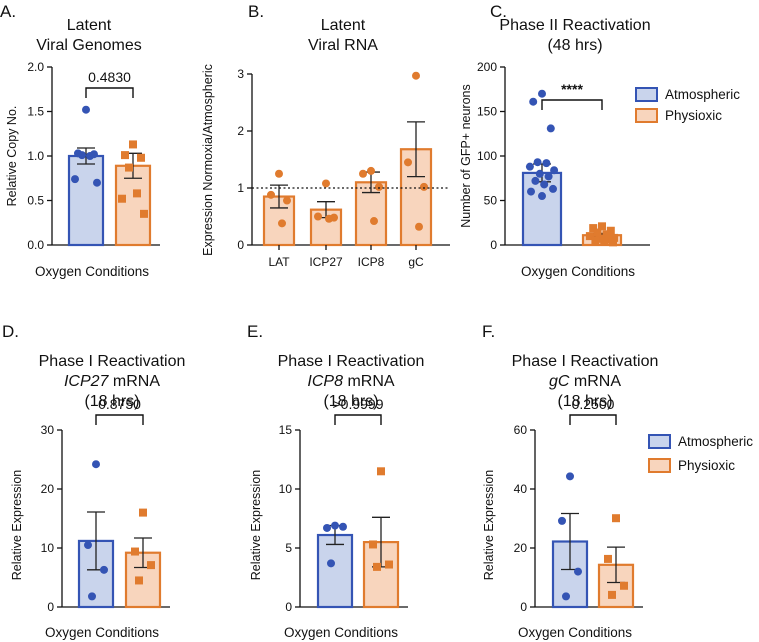 The width and height of the screenshot is (759, 642). What do you see at coordinates (572, 89) in the screenshot?
I see `panel-c-comparison-label: ****` at bounding box center [572, 89].